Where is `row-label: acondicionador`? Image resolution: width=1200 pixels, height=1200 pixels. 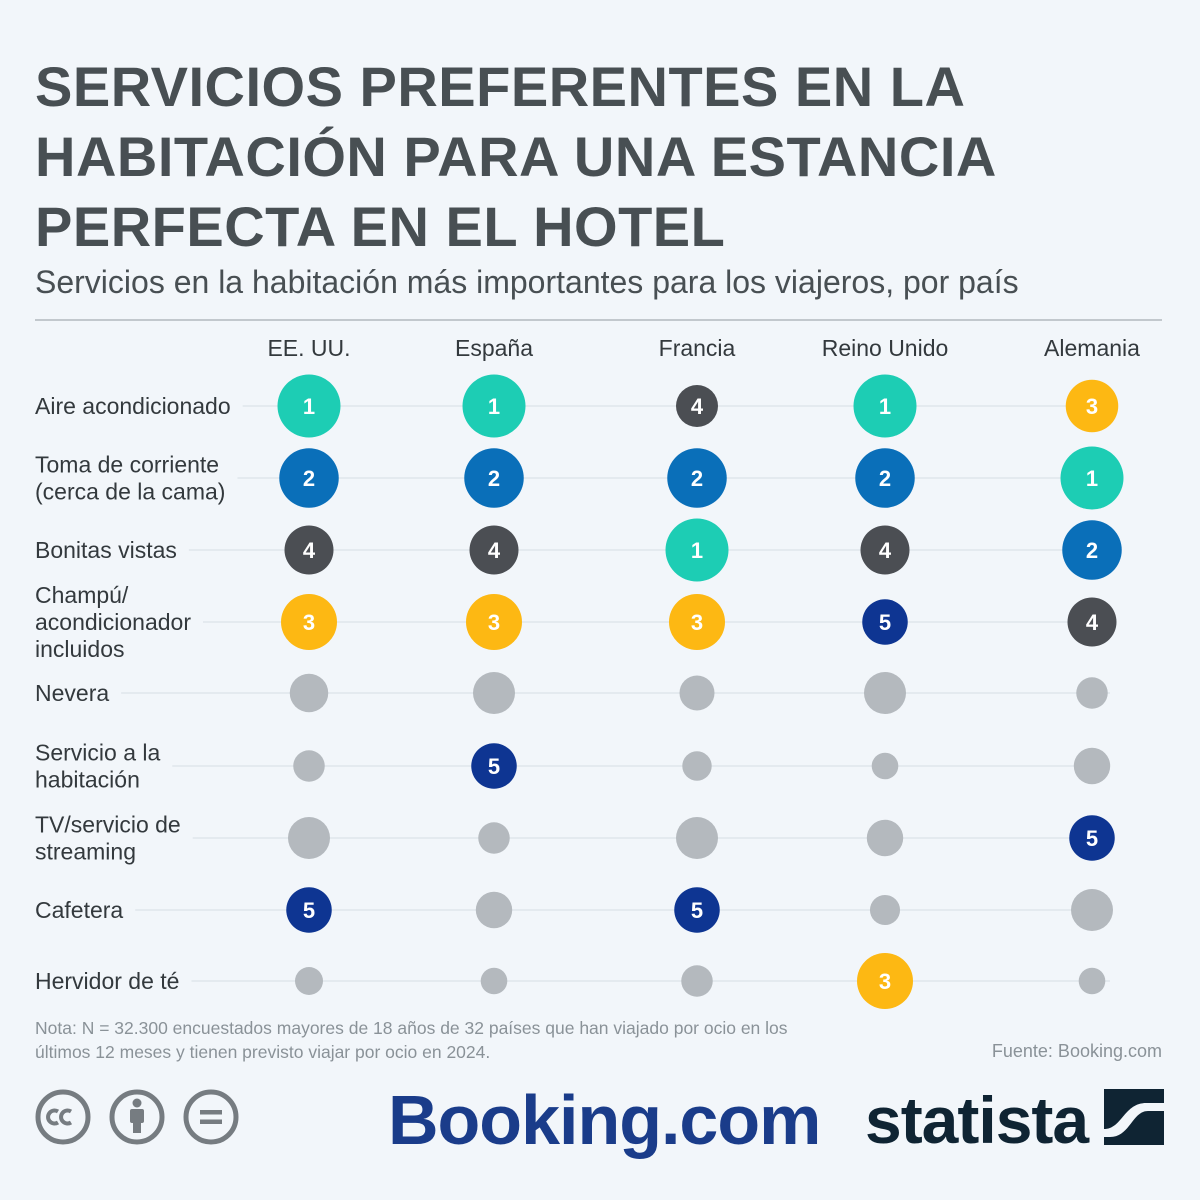 row-label: acondicionador is located at coordinates (113, 622).